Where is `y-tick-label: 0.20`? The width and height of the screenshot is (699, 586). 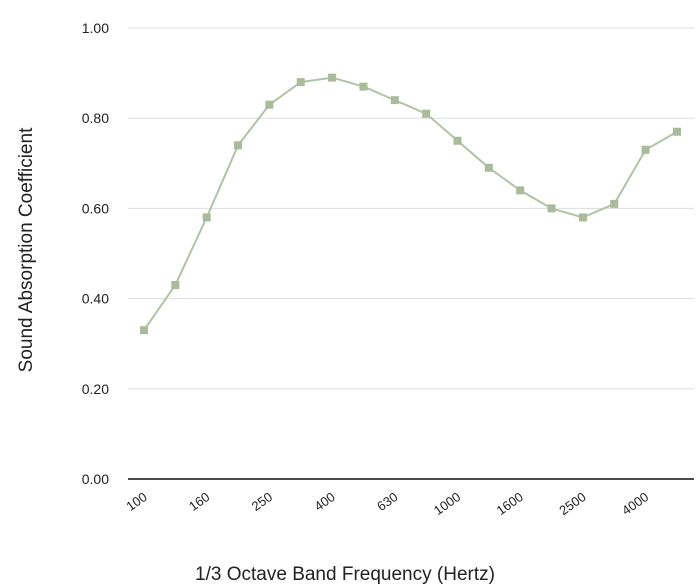 y-tick-label: 0.20 is located at coordinates (95, 389).